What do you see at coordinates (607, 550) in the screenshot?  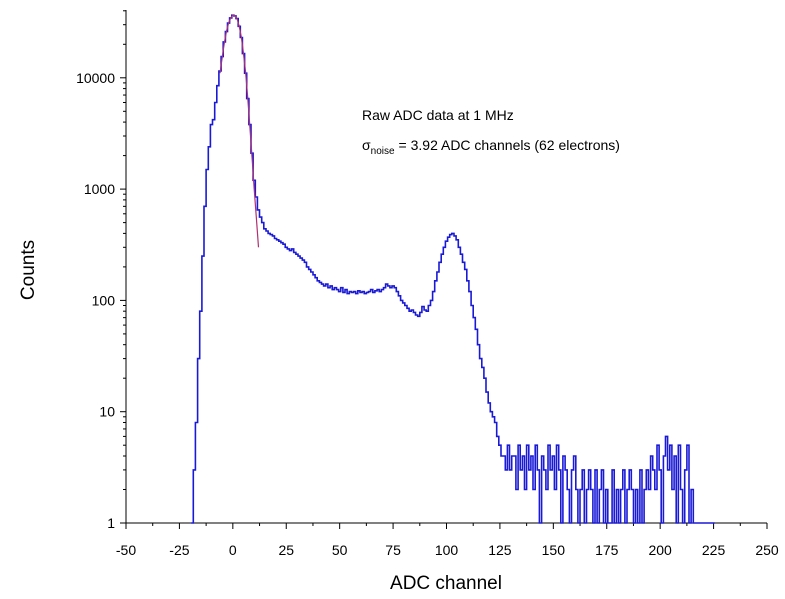 I see `x-tick-label: 175` at bounding box center [607, 550].